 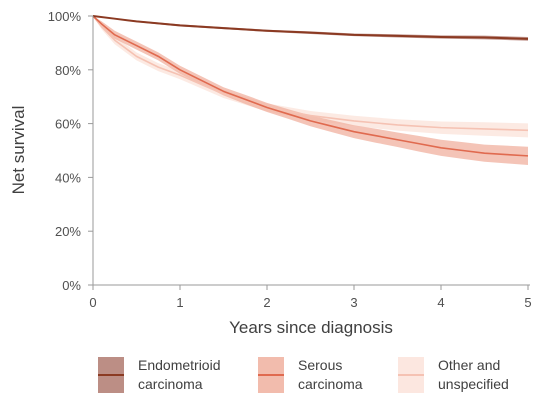 What do you see at coordinates (68, 177) in the screenshot?
I see `y-tick-label: 40%` at bounding box center [68, 177].